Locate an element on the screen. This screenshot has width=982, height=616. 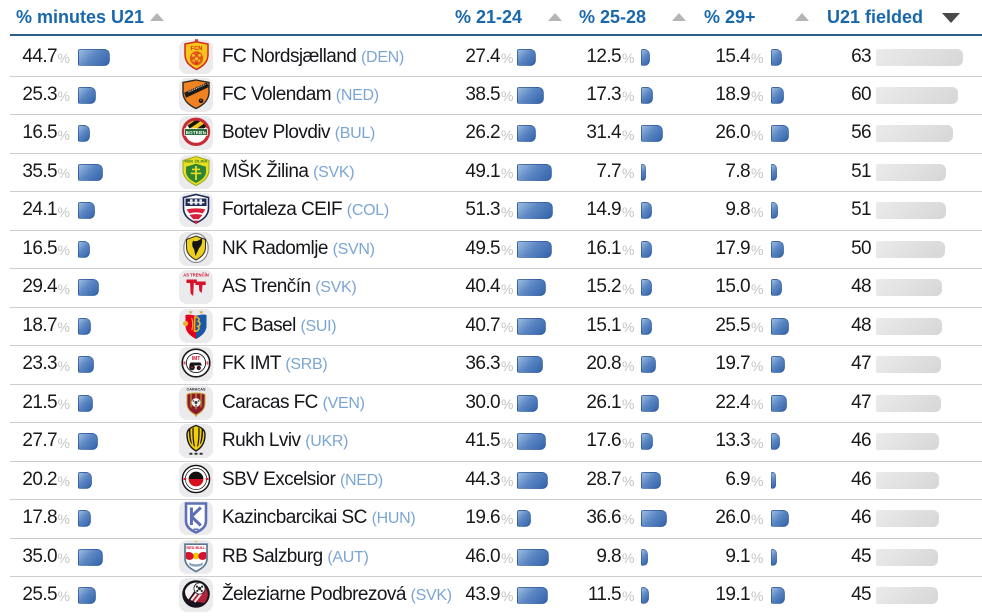
svg-text: FCN is located at coordinates (196, 48).